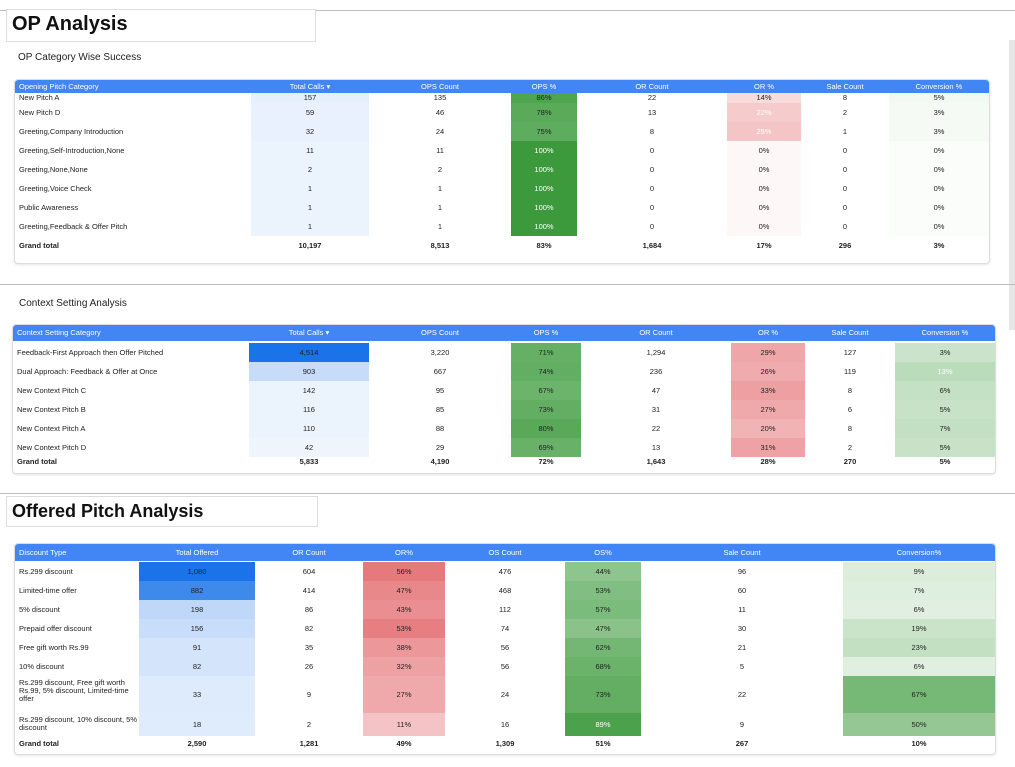 This screenshot has width=1015, height=767. I want to click on table-cell: 20%, so click(768, 428).